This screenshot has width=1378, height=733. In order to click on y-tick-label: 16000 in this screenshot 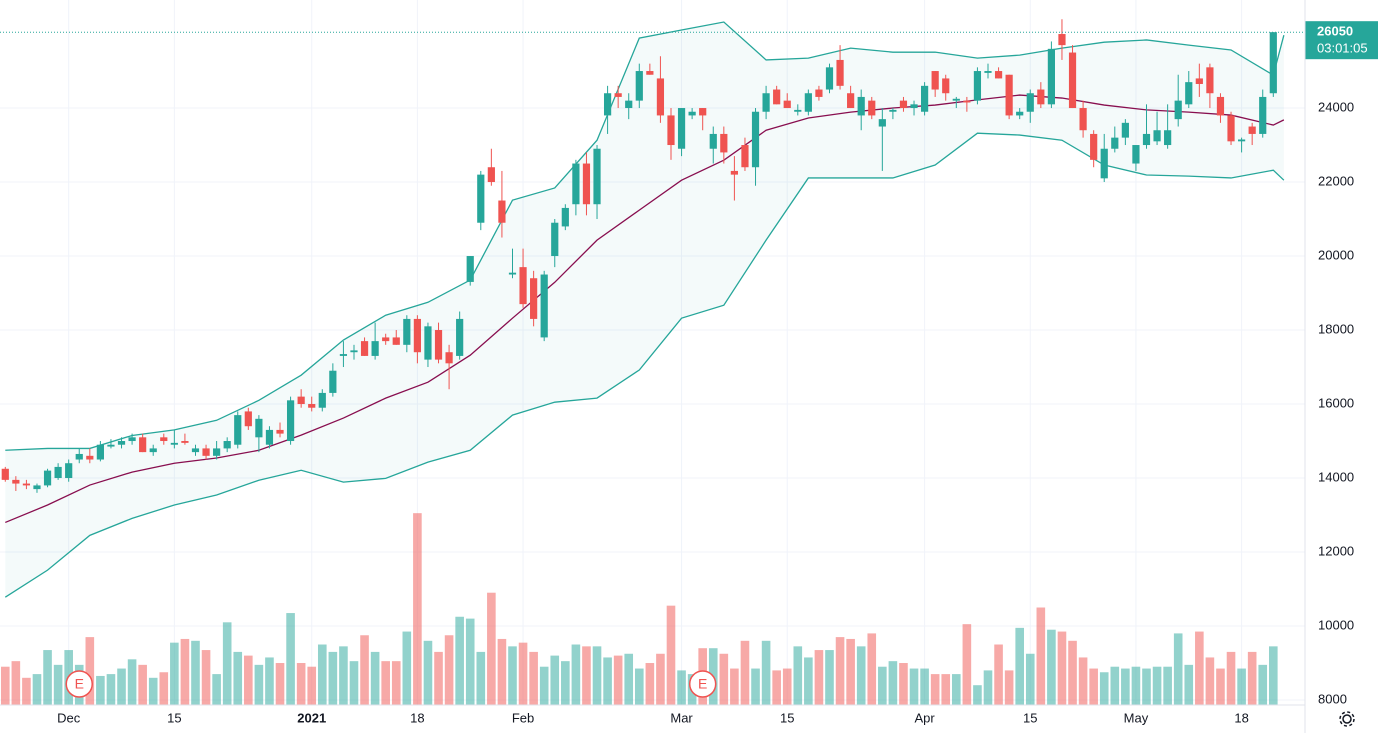, I will do `click(1336, 402)`.